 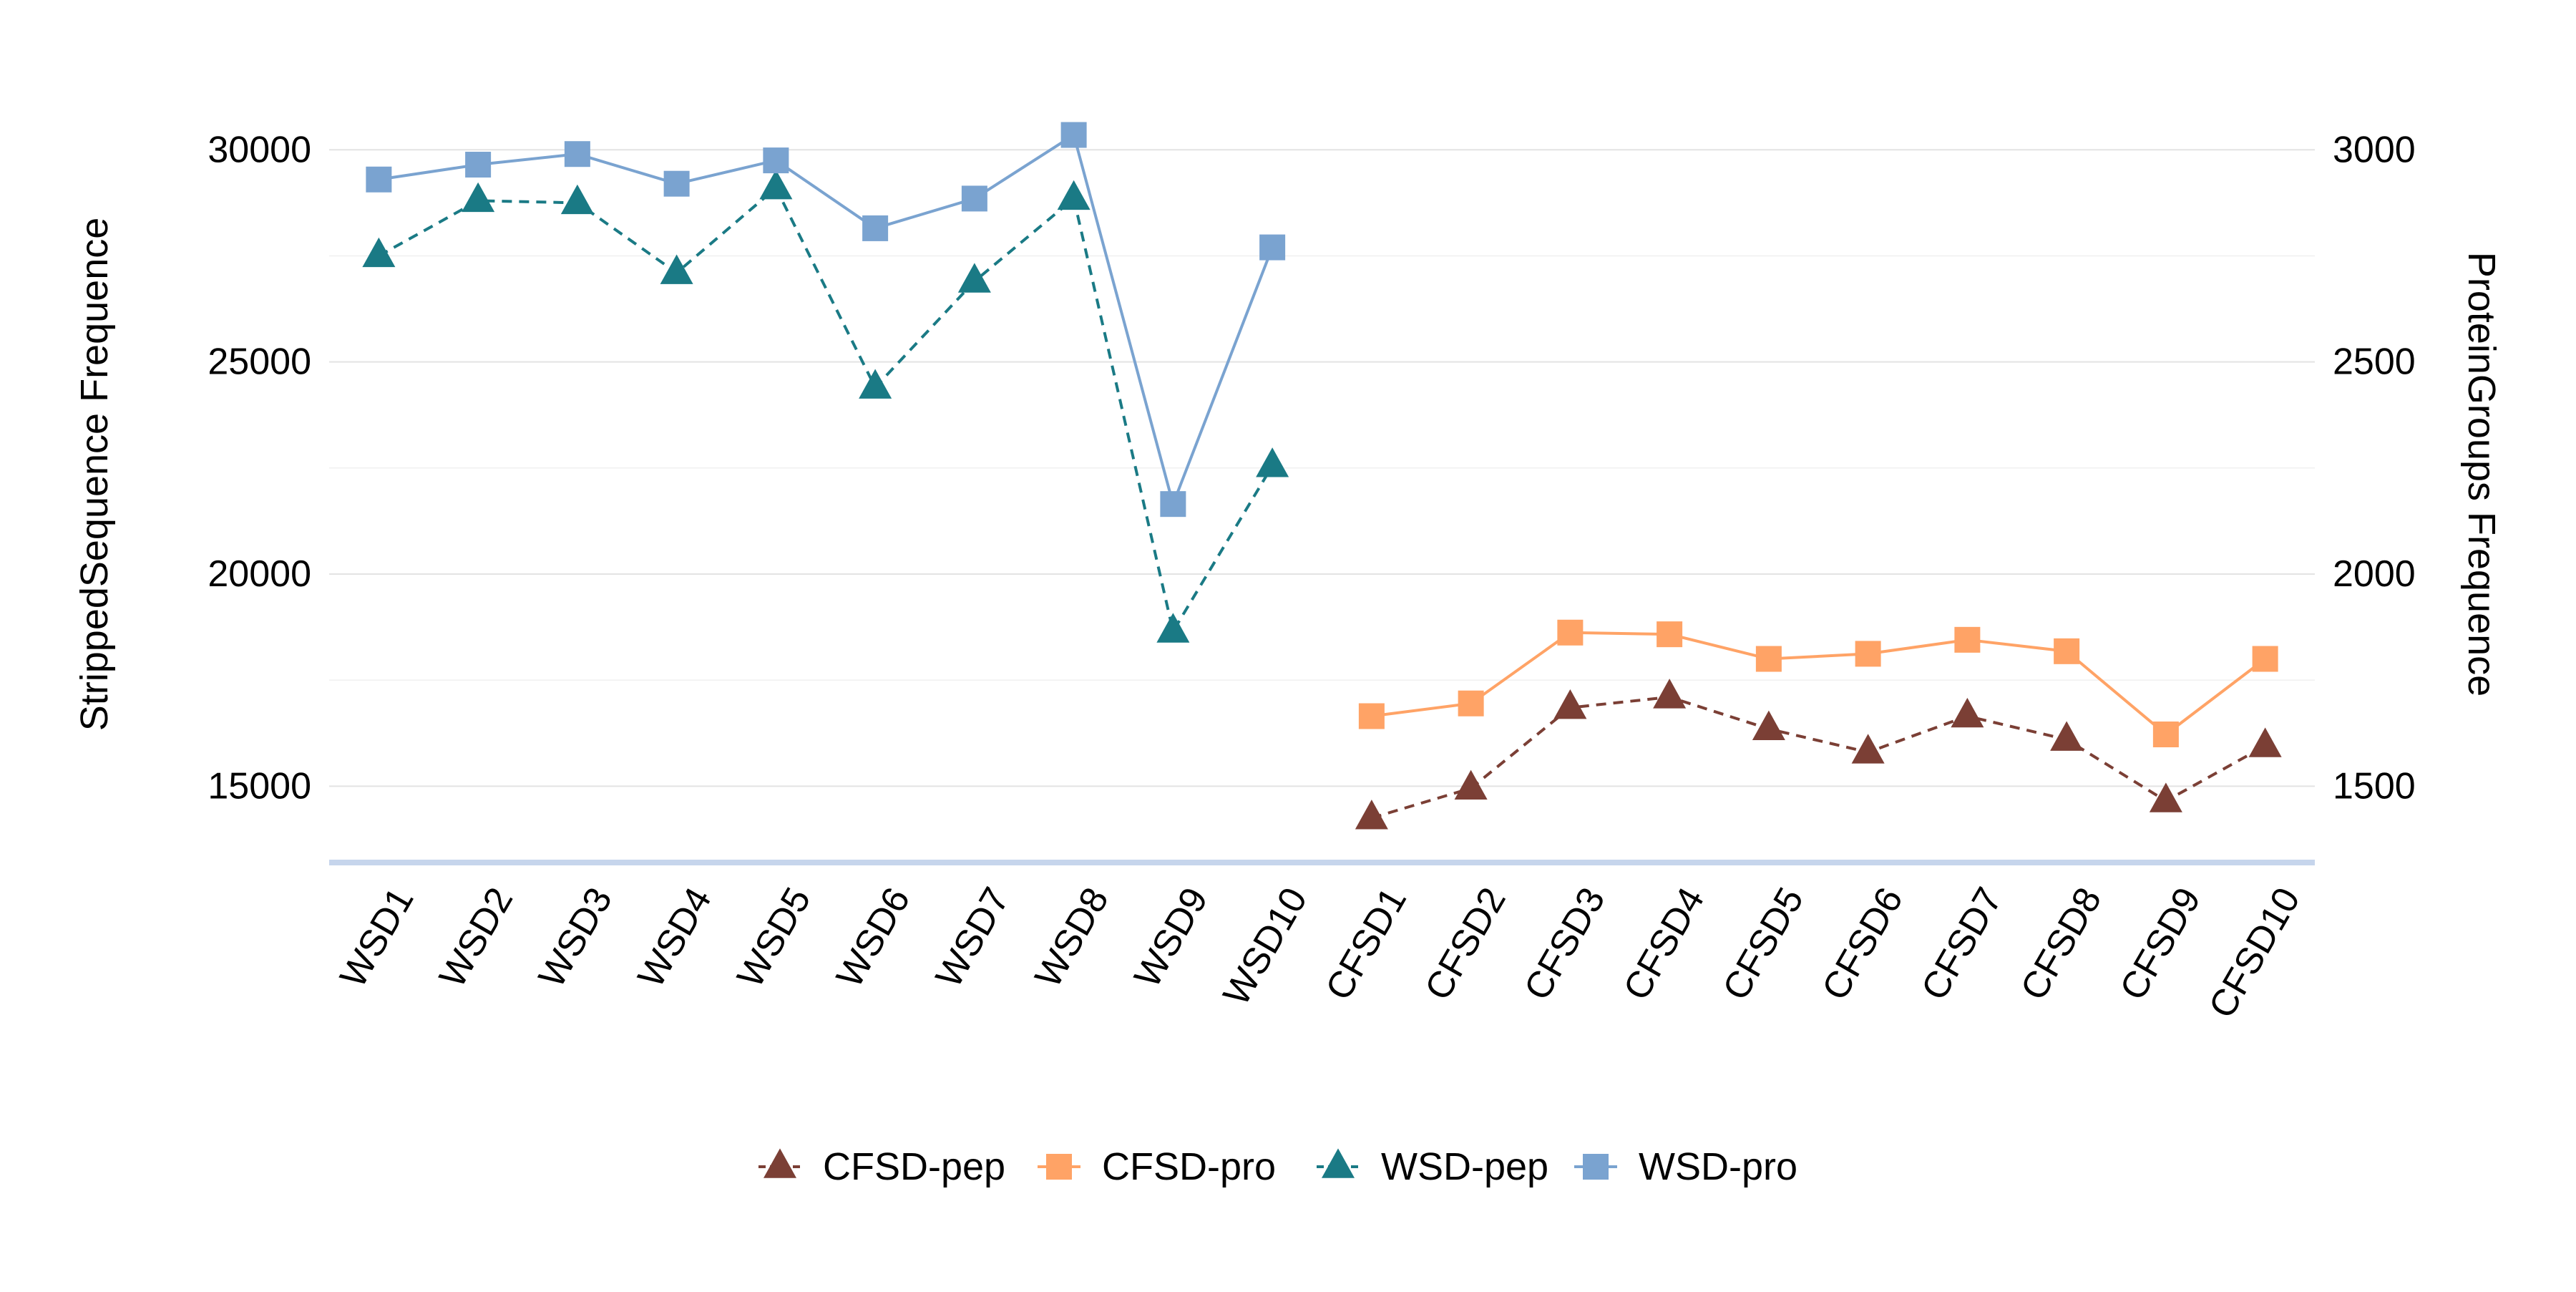 I want to click on legend-label: WSD-pep, so click(x=1464, y=1166).